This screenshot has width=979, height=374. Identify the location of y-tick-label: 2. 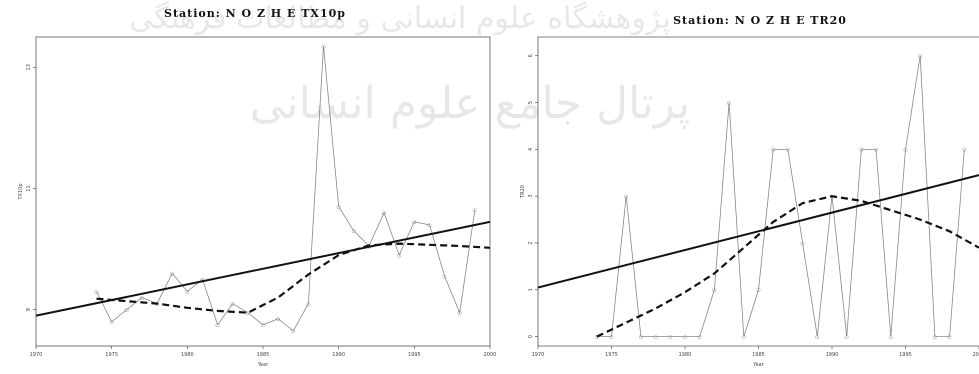
(531, 242).